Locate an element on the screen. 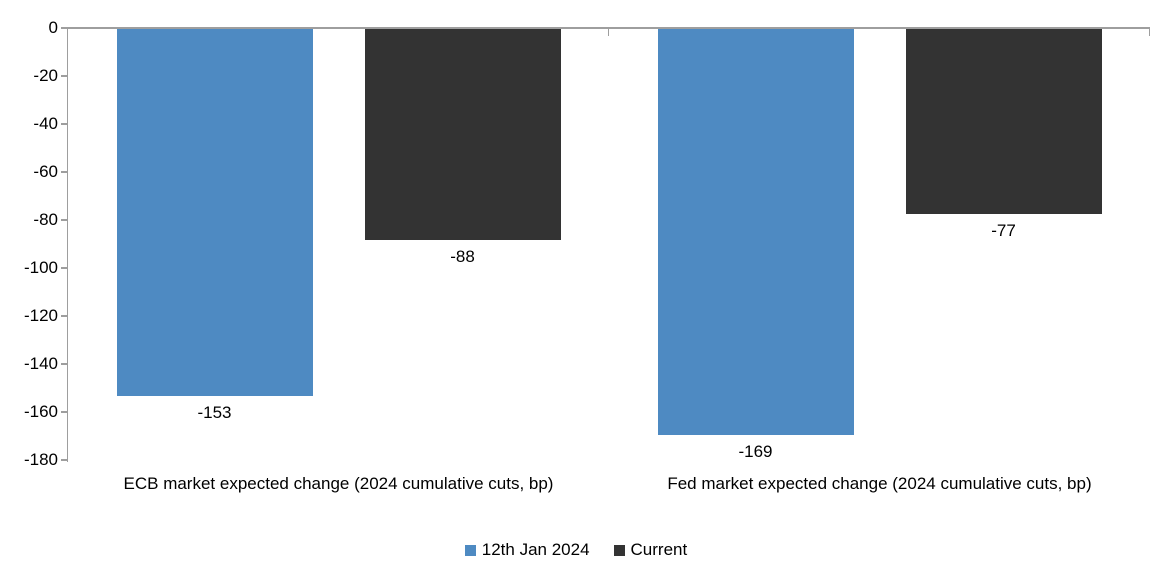 The width and height of the screenshot is (1152, 587). y-tick-label: -100 is located at coordinates (40, 267).